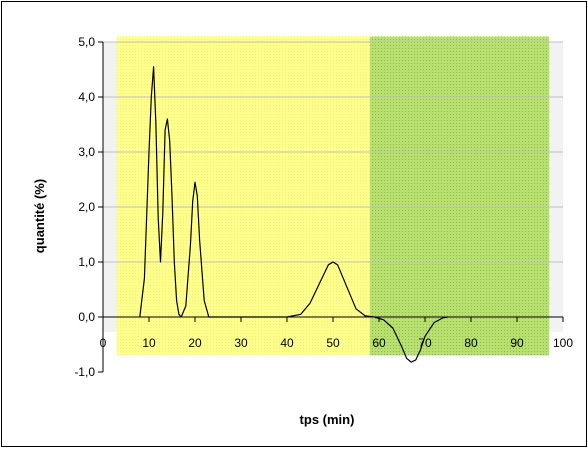  I want to click on x-tick-label: 10, so click(149, 343).